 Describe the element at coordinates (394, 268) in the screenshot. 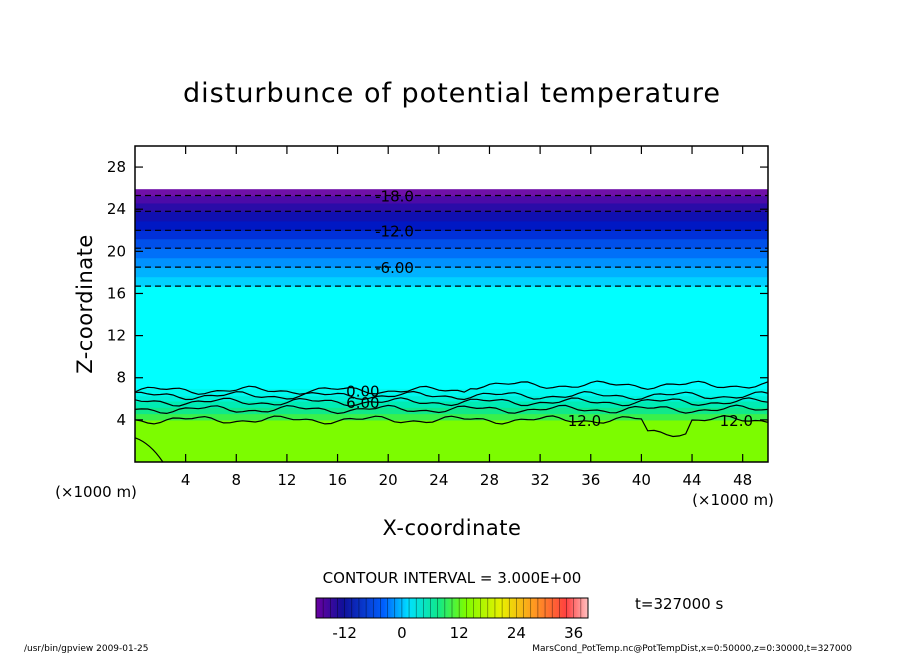

I see `contour-label-2: -6.00` at that location.